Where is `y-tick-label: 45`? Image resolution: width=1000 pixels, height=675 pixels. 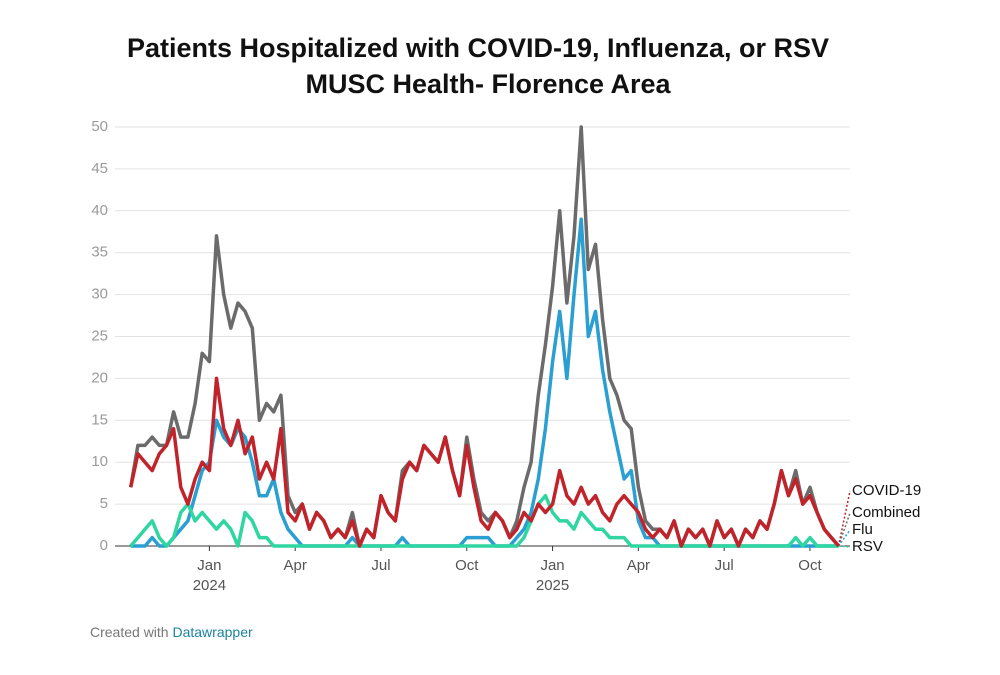 y-tick-label: 45 is located at coordinates (99, 168).